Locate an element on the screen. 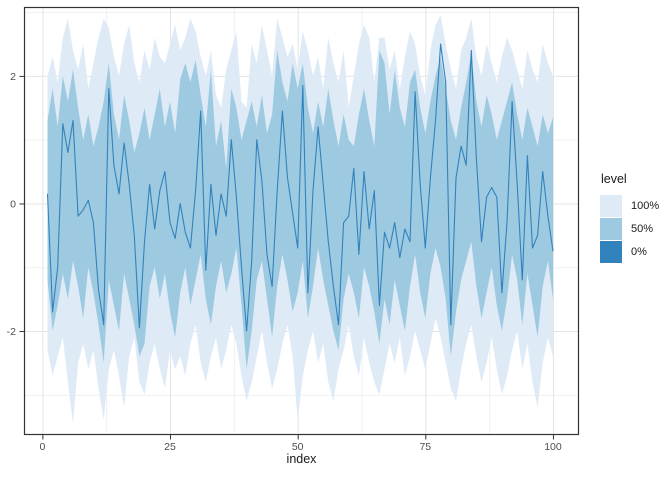 This screenshot has width=672, height=480. legend-items: 100% 50% 0% is located at coordinates (629, 229).